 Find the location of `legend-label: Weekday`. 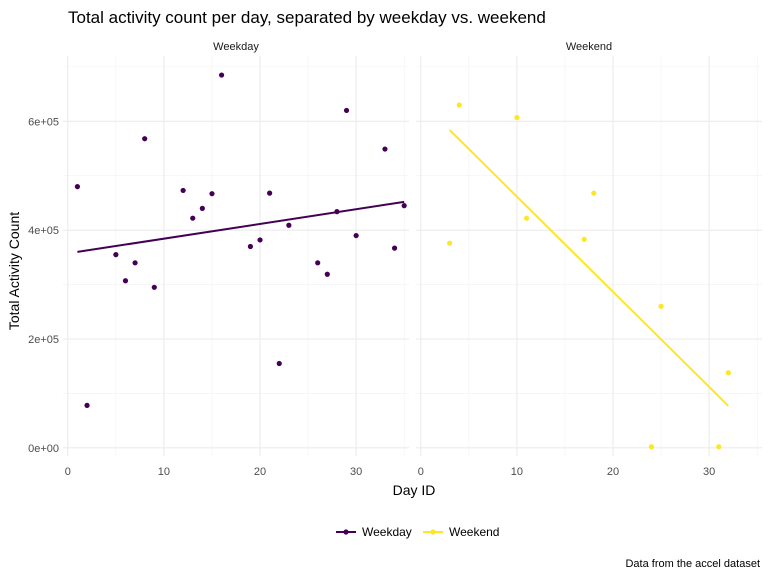

legend-label: Weekday is located at coordinates (387, 532).